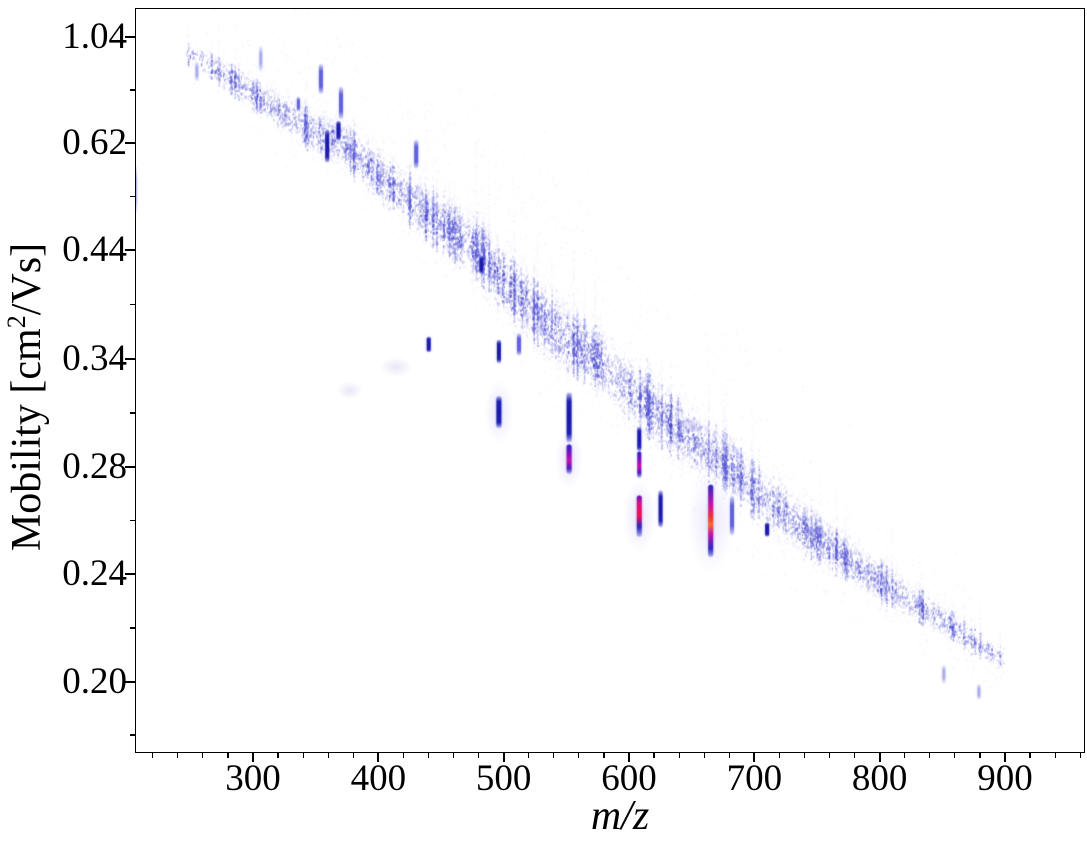 The width and height of the screenshot is (1087, 859). Describe the element at coordinates (94, 681) in the screenshot. I see `y-tick-label: 0.20` at that location.